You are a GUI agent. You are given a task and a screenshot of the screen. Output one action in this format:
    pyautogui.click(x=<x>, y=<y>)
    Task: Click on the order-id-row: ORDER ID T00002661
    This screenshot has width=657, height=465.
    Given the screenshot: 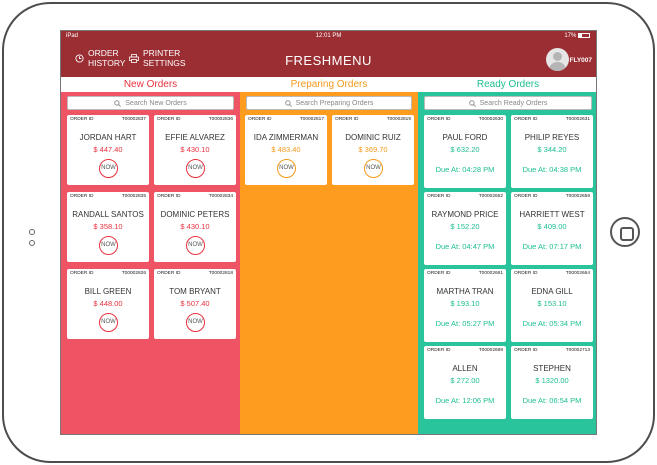 What is the action you would take?
    pyautogui.click(x=465, y=273)
    